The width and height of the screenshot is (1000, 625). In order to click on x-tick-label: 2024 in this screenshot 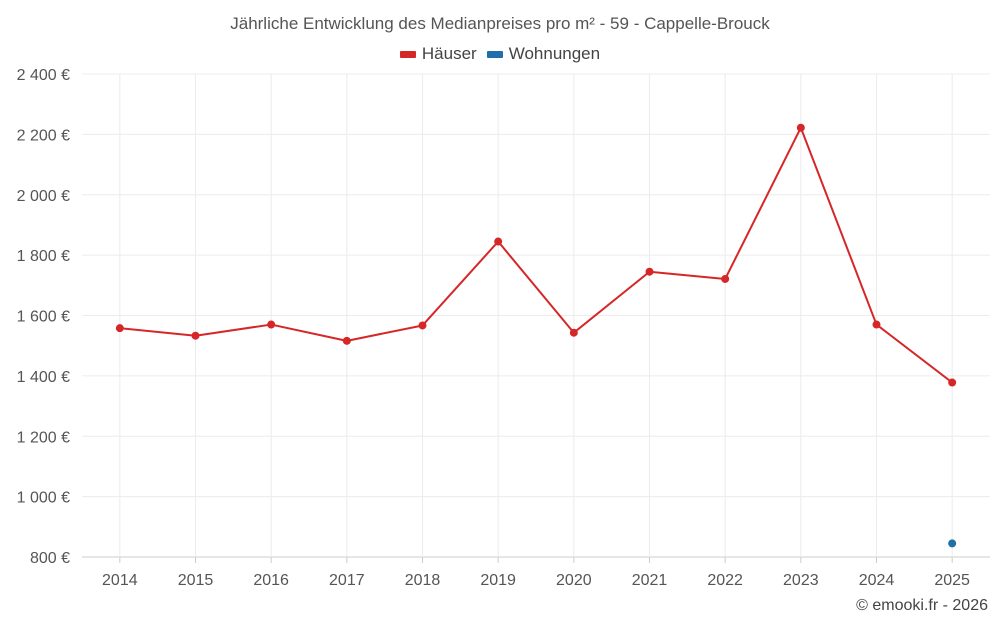, I will do `click(877, 580)`.